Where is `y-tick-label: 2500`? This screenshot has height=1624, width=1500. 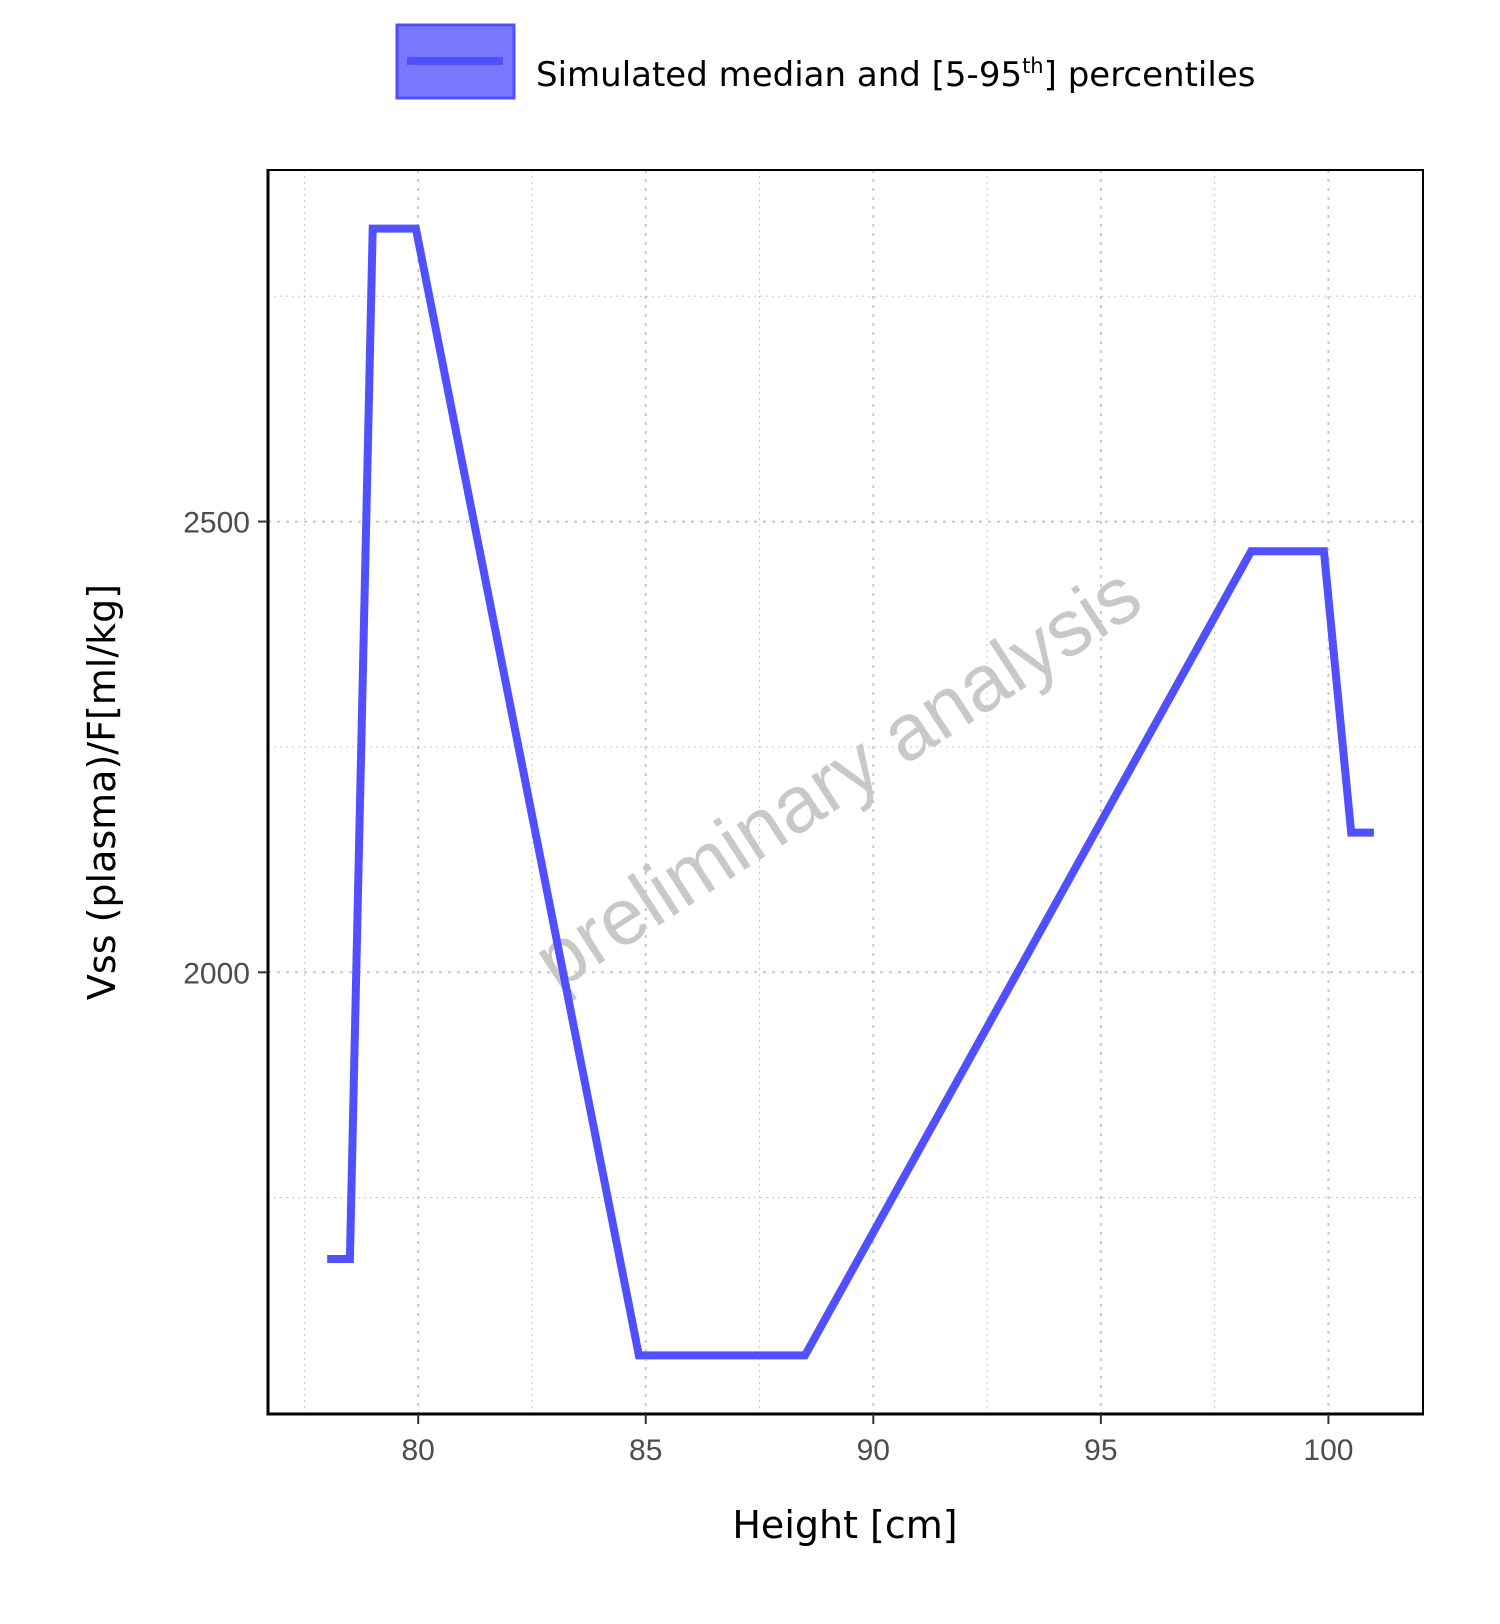
y-tick-label: 2500 is located at coordinates (216, 523).